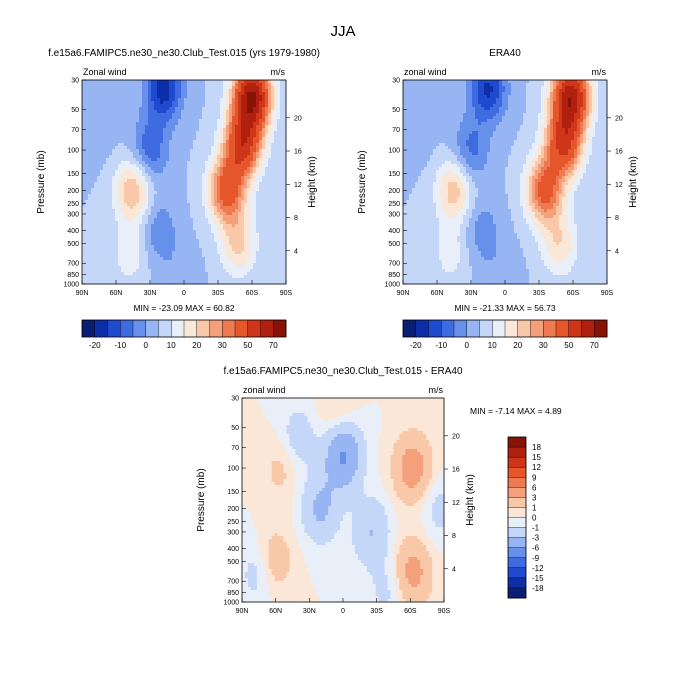 The height and width of the screenshot is (687, 687). I want to click on x-tick-label: 60S, so click(252, 293).